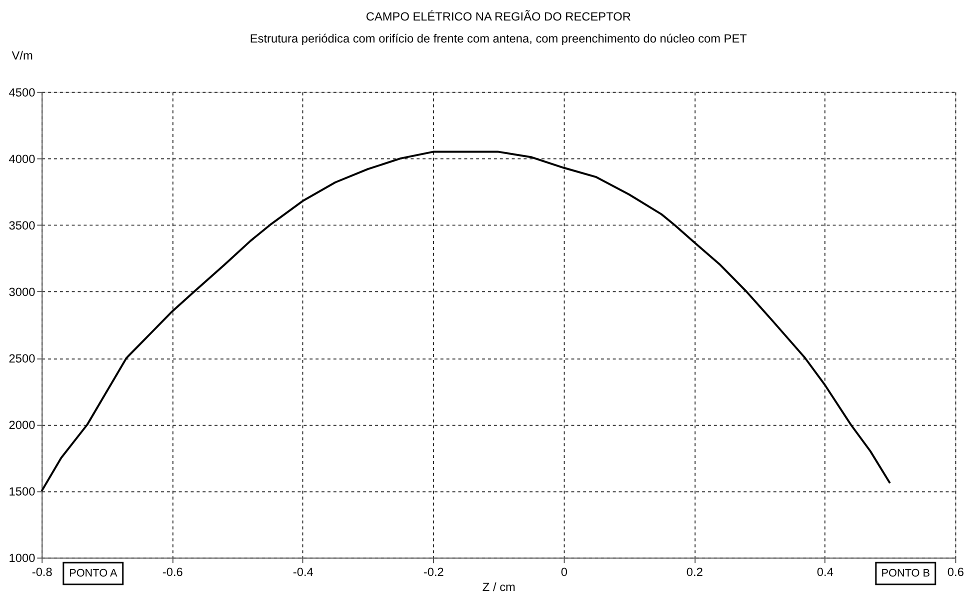  Describe the element at coordinates (564, 571) in the screenshot. I see `x-tick-label: 0` at that location.